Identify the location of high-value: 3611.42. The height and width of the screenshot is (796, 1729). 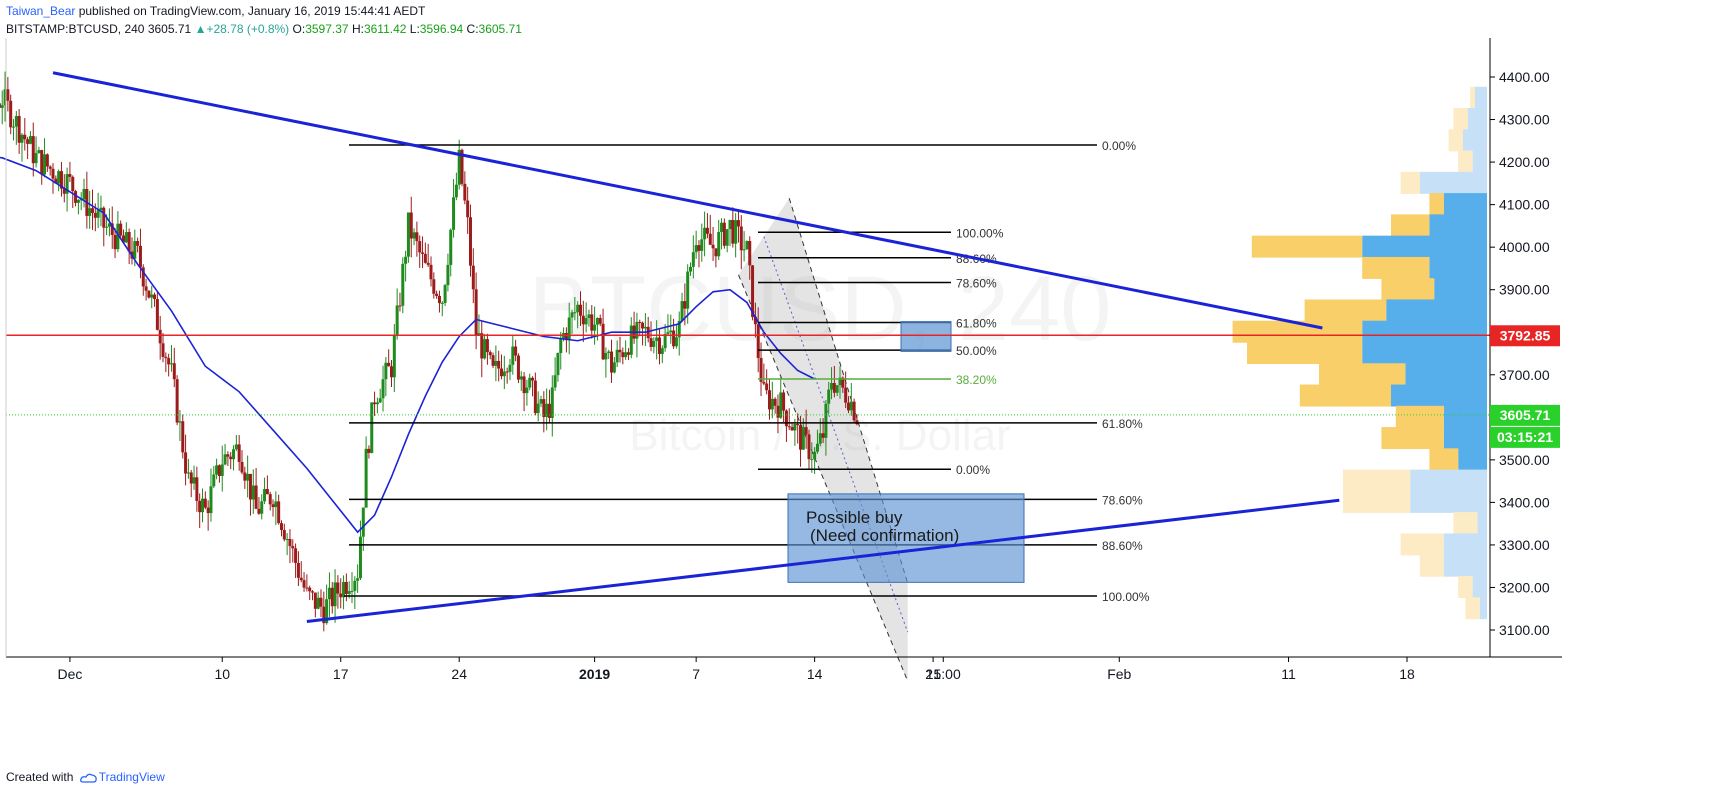
(385, 29).